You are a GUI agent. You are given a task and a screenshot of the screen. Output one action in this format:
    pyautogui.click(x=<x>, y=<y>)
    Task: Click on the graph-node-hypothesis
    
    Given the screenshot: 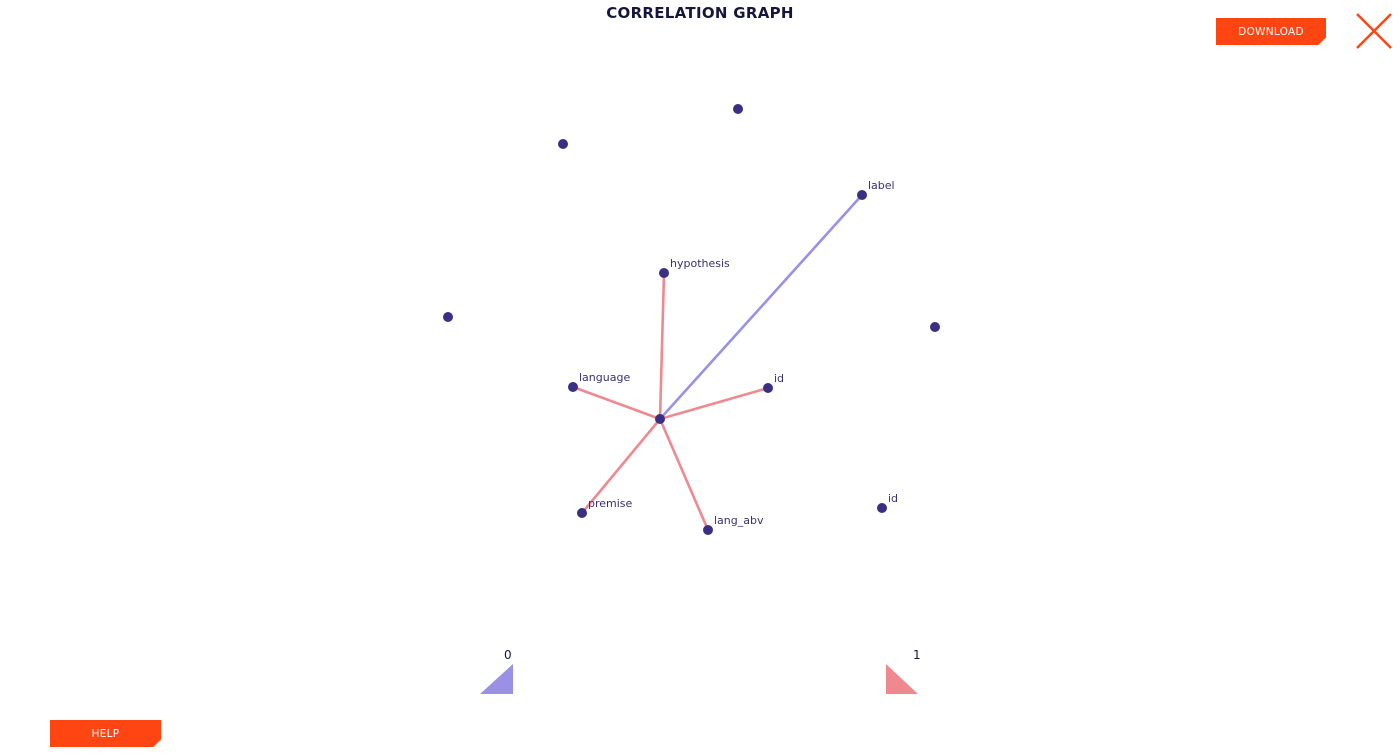 What is the action you would take?
    pyautogui.click(x=664, y=273)
    